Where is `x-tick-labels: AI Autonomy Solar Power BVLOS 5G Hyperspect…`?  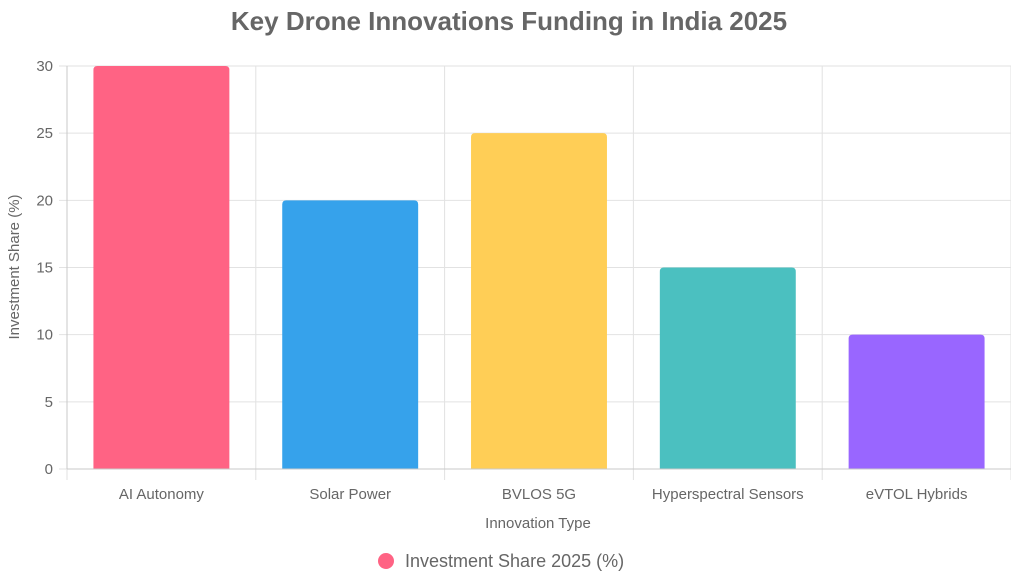 x-tick-labels: AI Autonomy Solar Power BVLOS 5G Hyperspect… is located at coordinates (543, 494).